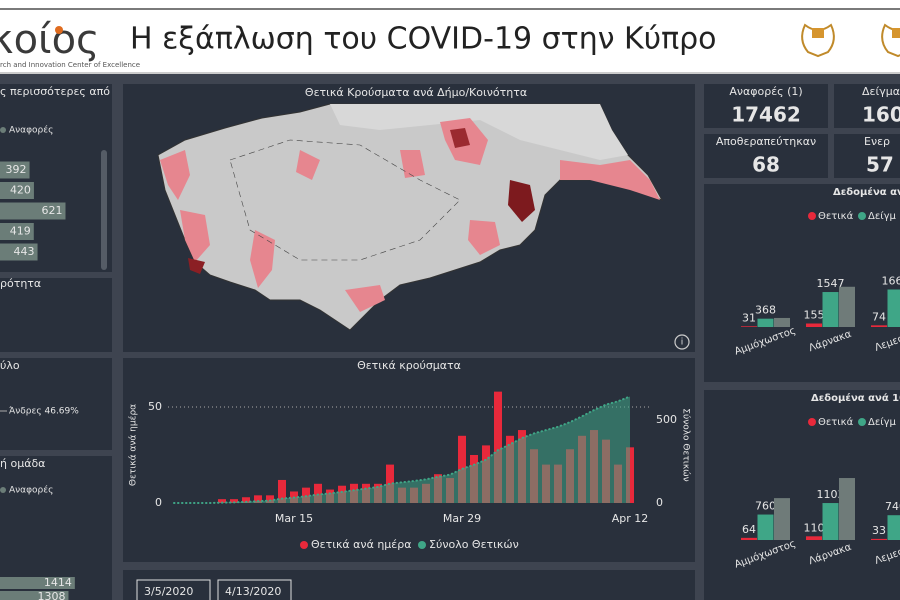 The width and height of the screenshot is (900, 600). What do you see at coordinates (630, 518) in the screenshot?
I see `x-tick-label: Apr 12` at bounding box center [630, 518].